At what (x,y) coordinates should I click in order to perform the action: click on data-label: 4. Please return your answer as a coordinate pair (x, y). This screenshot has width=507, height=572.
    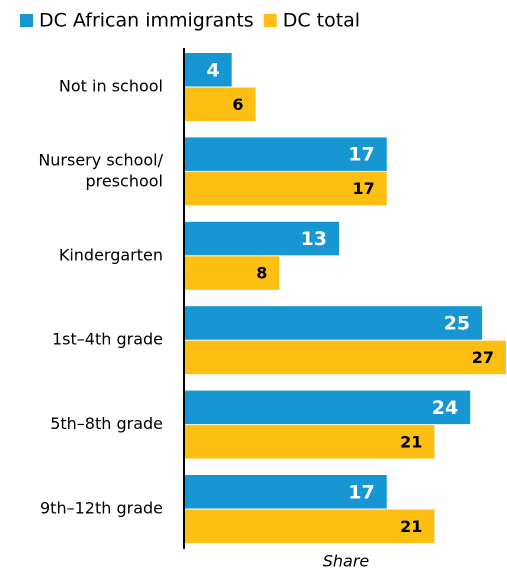
    Looking at the image, I should click on (212, 70).